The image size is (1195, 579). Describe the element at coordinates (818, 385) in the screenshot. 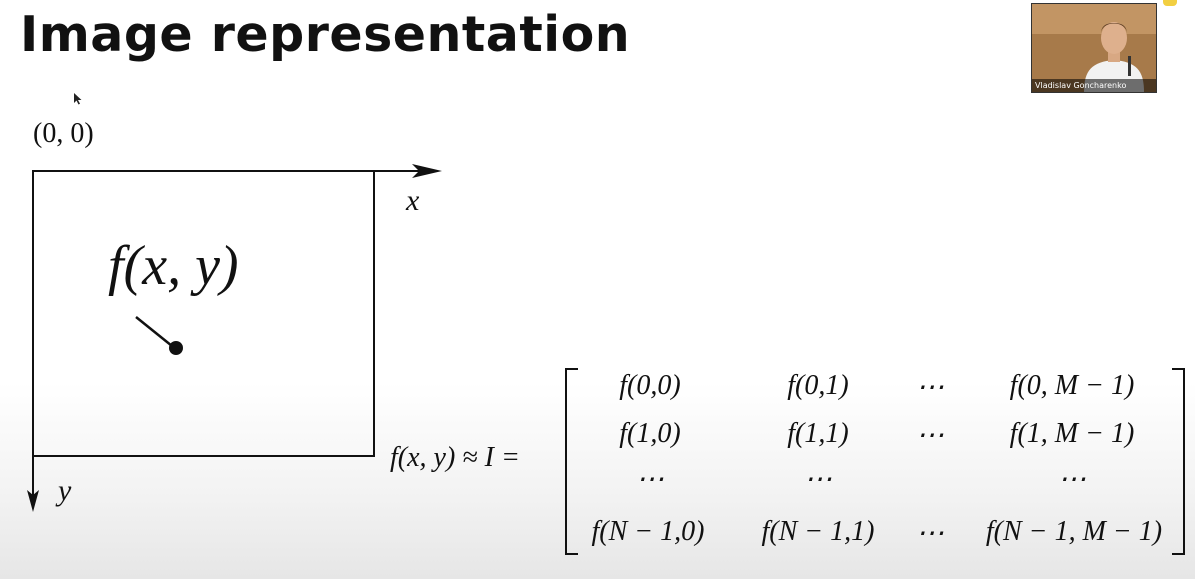

I see `matrix-cell: f(0,1)` at that location.